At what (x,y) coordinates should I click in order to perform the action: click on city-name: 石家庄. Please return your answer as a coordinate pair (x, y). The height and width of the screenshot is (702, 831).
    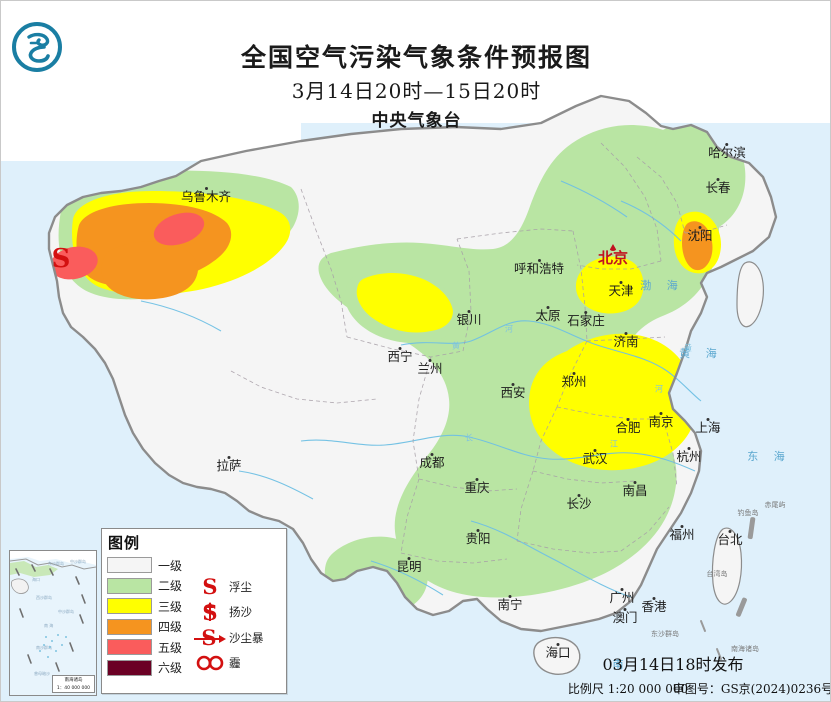
    Looking at the image, I should click on (586, 320).